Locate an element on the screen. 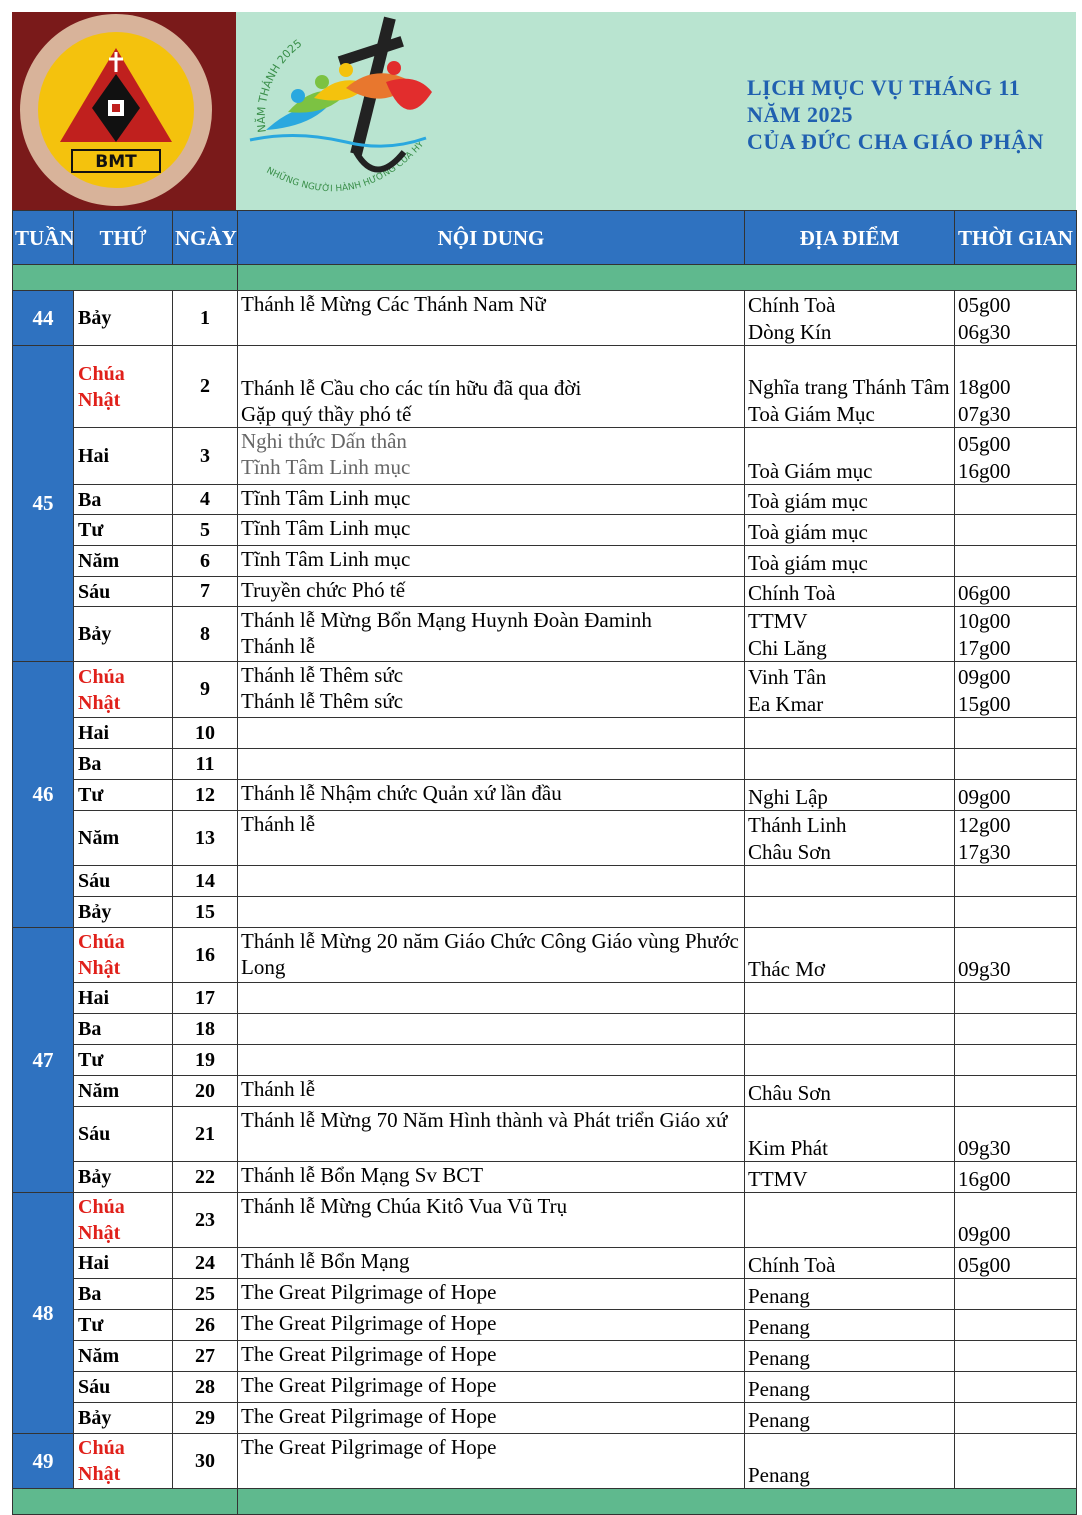 The image size is (1082, 1515). time-line: 05g00 is located at coordinates (984, 305).